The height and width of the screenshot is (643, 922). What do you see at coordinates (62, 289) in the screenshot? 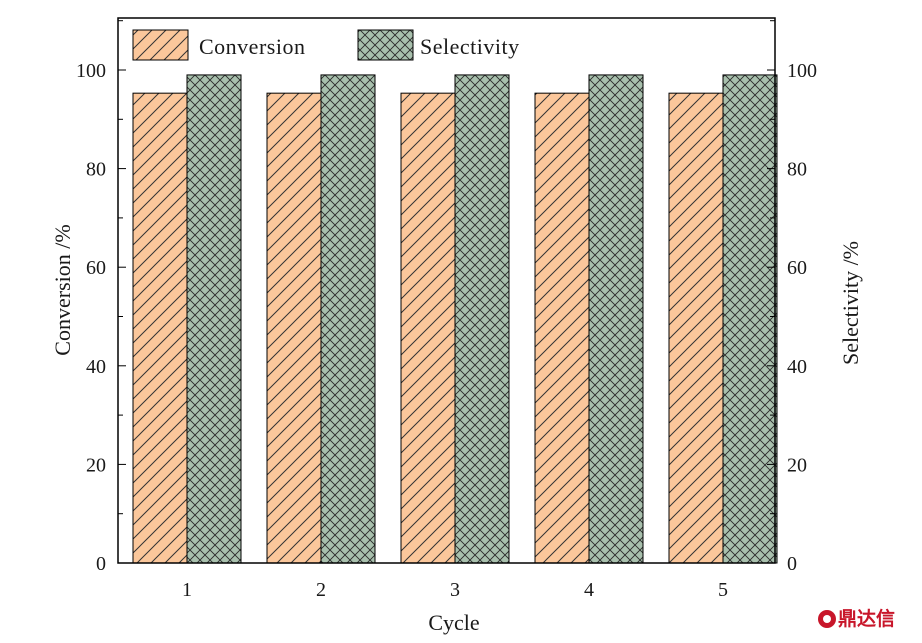
I see `y-axis-title-left: Conversion /%` at bounding box center [62, 289].